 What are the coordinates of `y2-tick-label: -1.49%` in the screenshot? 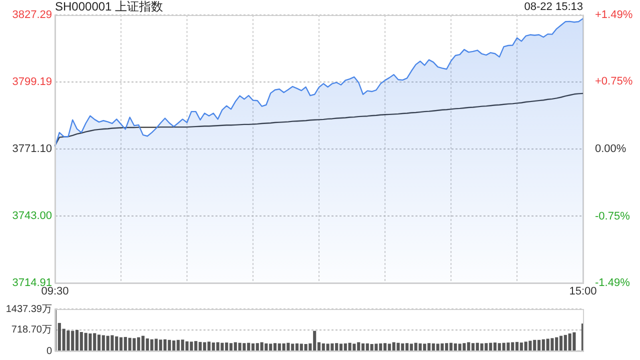 It's located at (612, 283).